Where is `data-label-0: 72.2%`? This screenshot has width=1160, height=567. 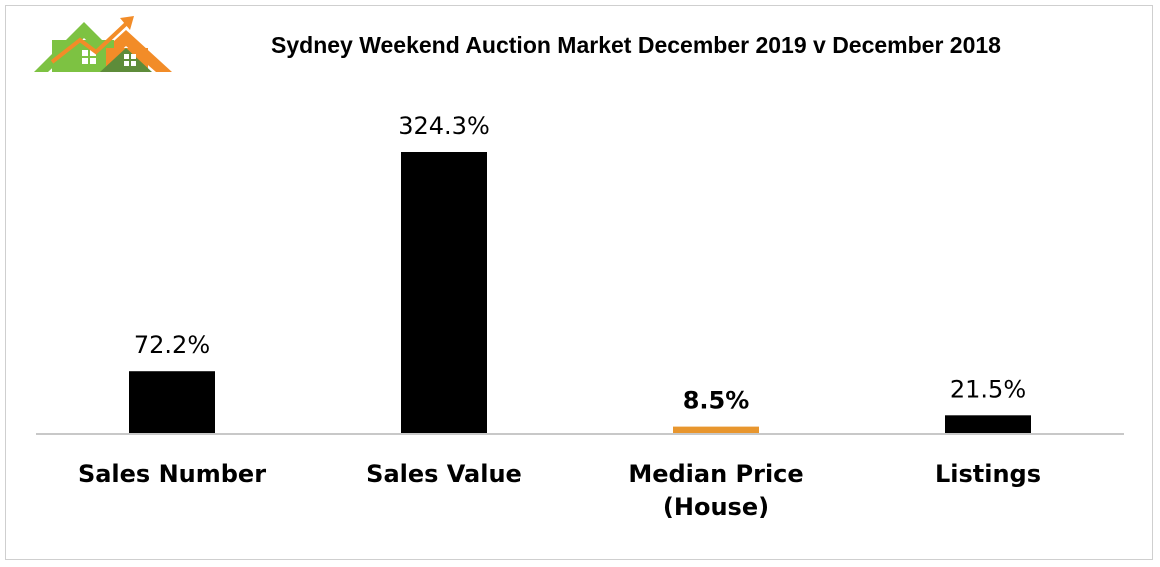
data-label-0: 72.2% is located at coordinates (172, 345).